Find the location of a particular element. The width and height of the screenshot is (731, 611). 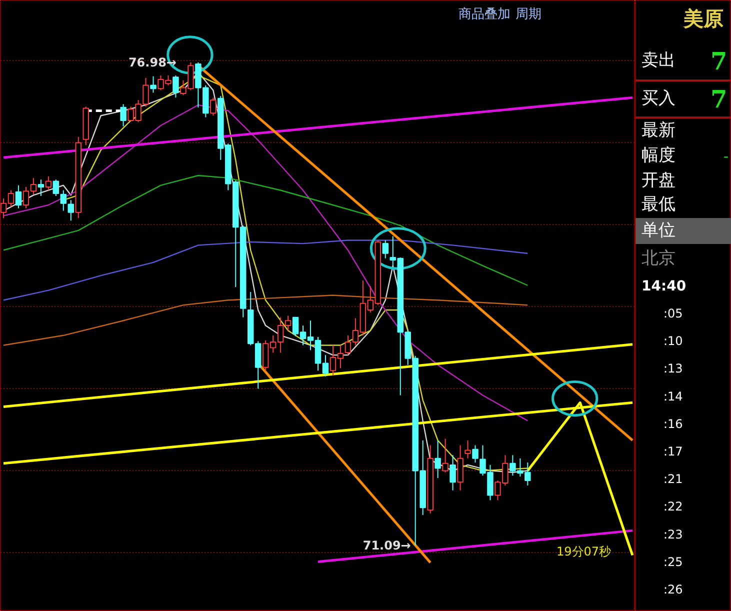

text: :26 is located at coordinates (673, 589).